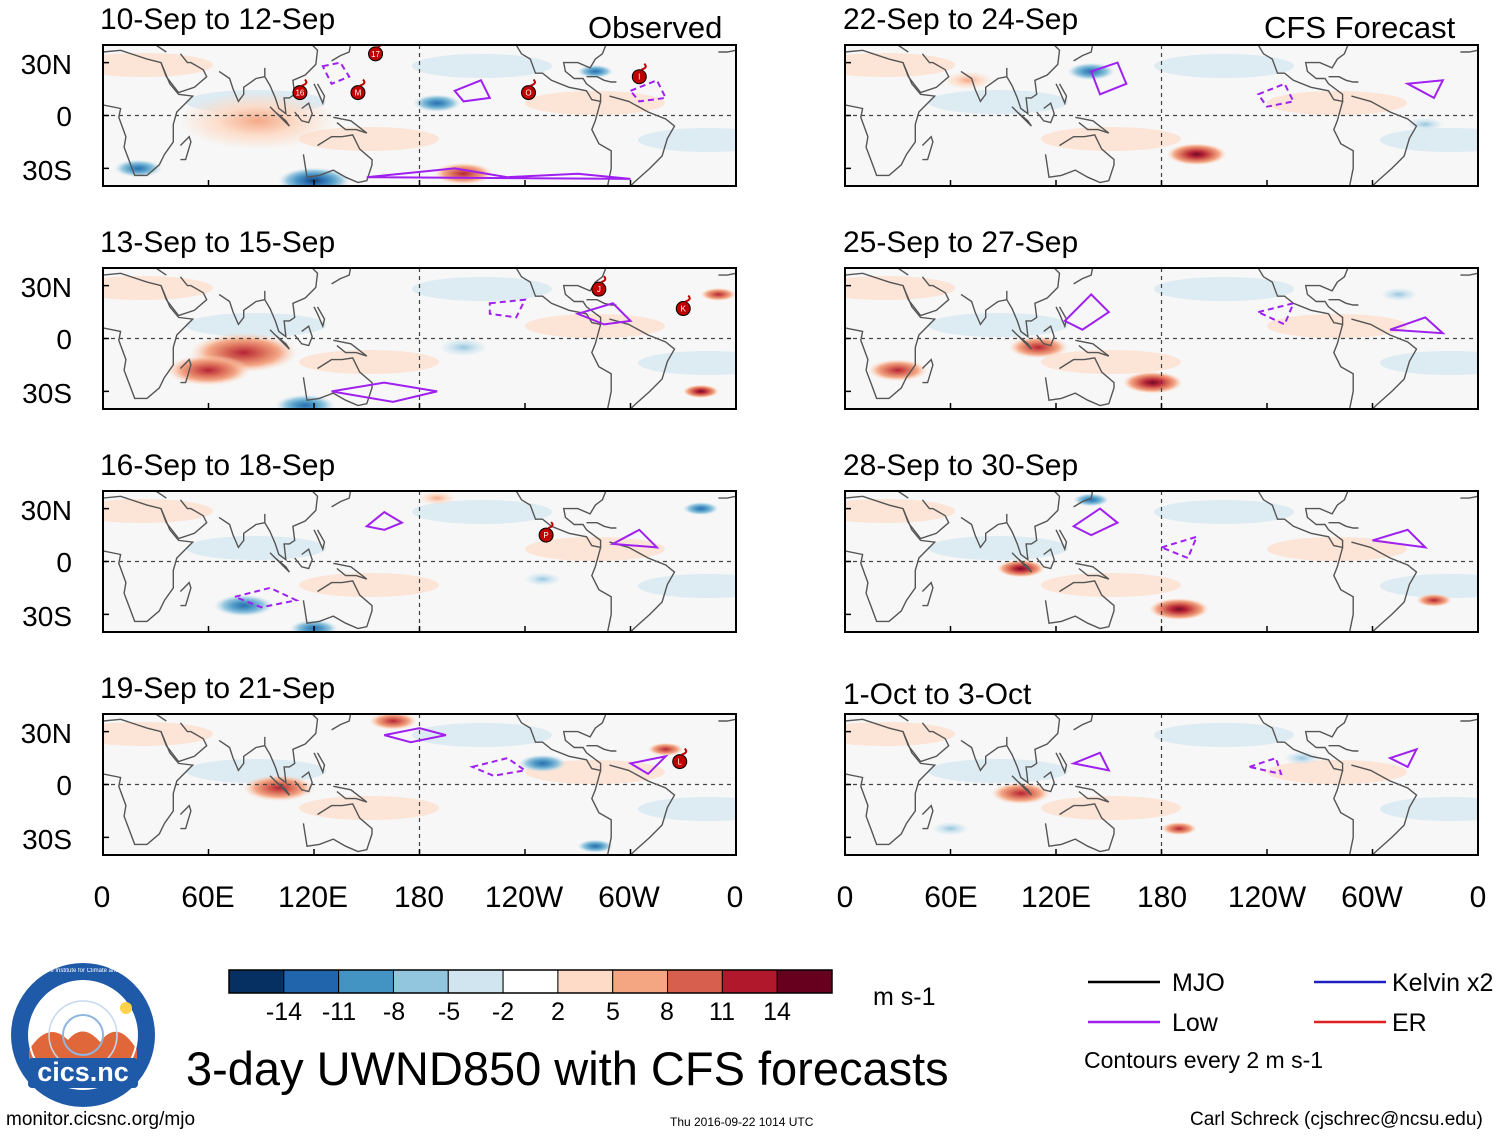 The image size is (1510, 1137). What do you see at coordinates (1360, 27) in the screenshot?
I see `forecast-header: CFS Forecast` at bounding box center [1360, 27].